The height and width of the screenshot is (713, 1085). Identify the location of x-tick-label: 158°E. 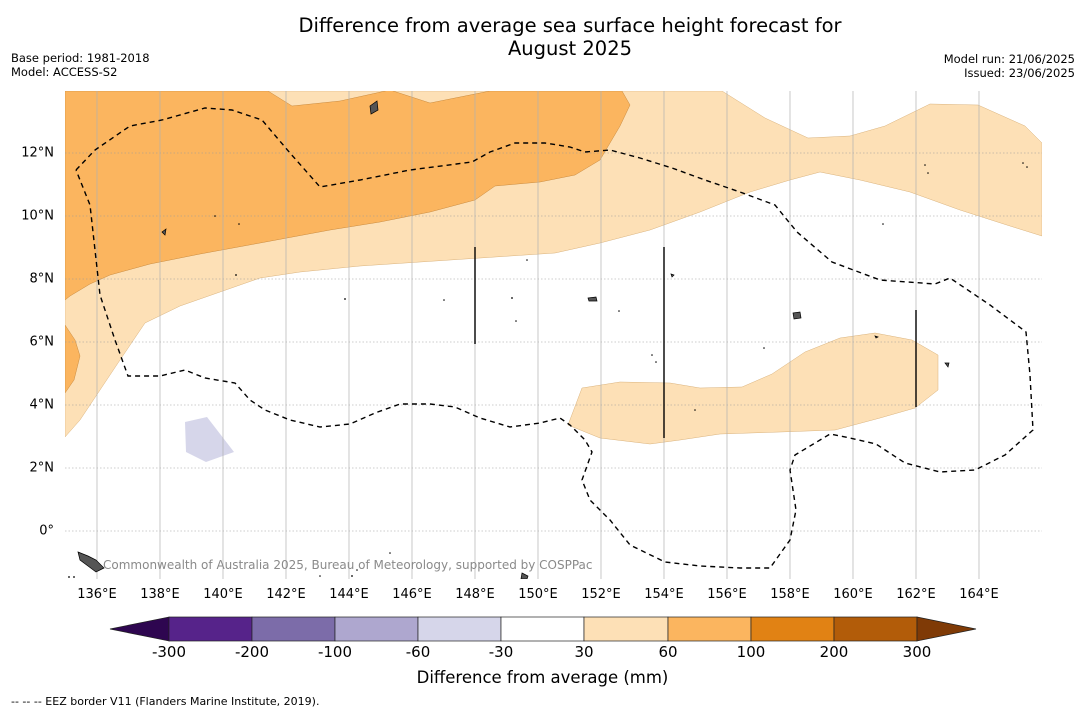
(790, 594).